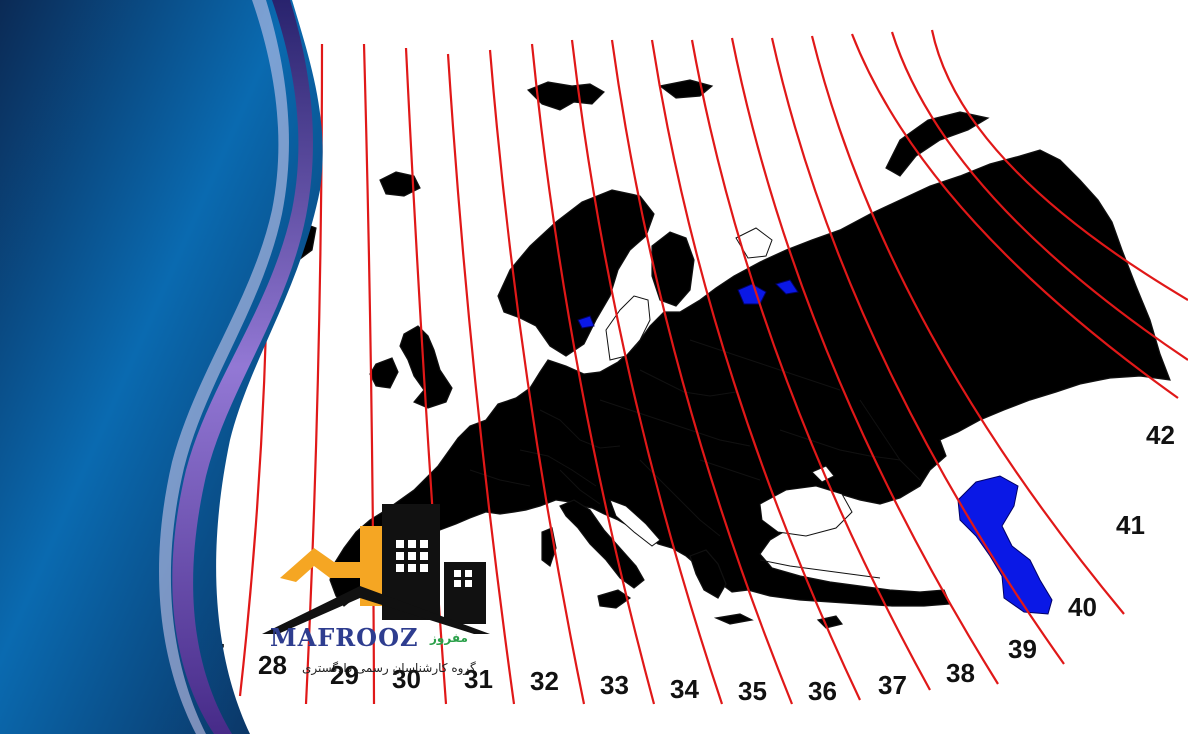  What do you see at coordinates (384, 373) in the screenshot?
I see `ireland-landmass` at bounding box center [384, 373].